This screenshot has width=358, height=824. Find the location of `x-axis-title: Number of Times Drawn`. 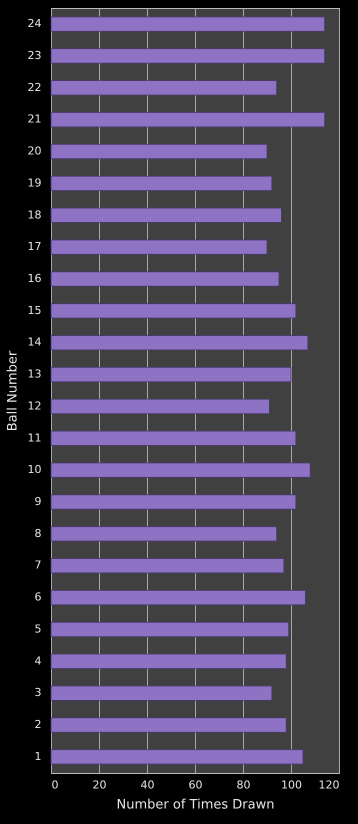

x-axis-title: Number of Times Drawn is located at coordinates (195, 805).